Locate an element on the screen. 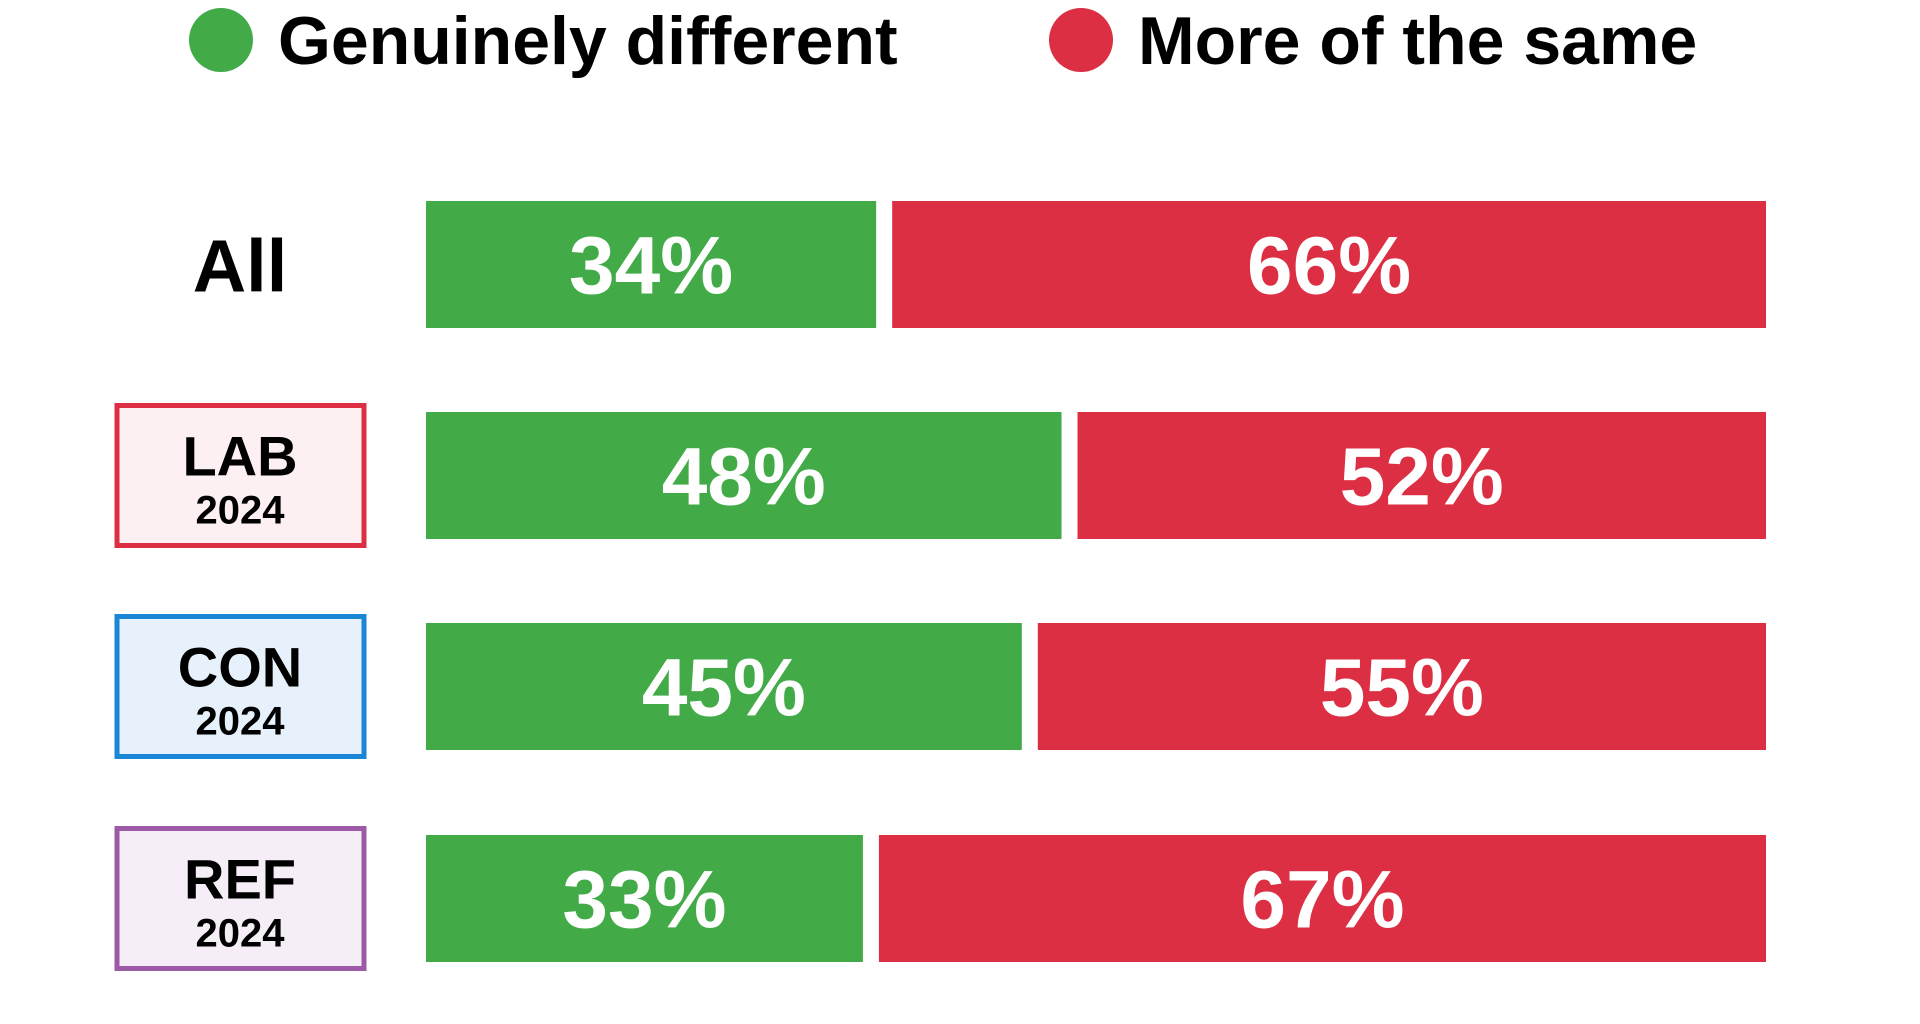  data-label-lab-genuinely-different: 48% is located at coordinates (744, 477).